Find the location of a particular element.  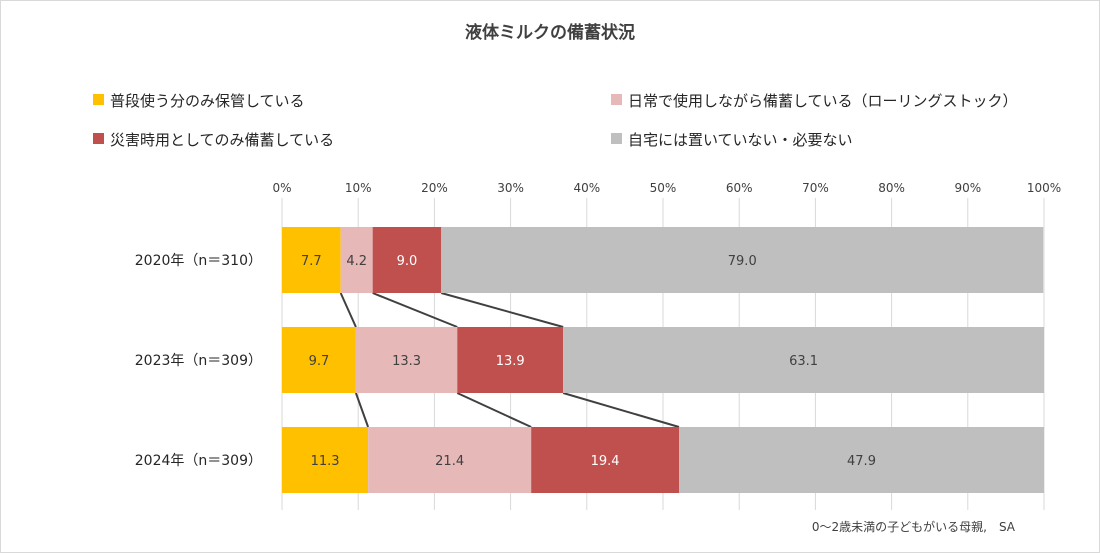

series-lines is located at coordinates (509, 360).